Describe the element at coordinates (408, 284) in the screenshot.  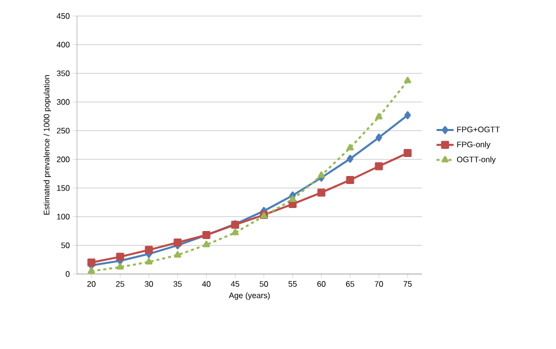
I see `x-tick-label: 75` at that location.